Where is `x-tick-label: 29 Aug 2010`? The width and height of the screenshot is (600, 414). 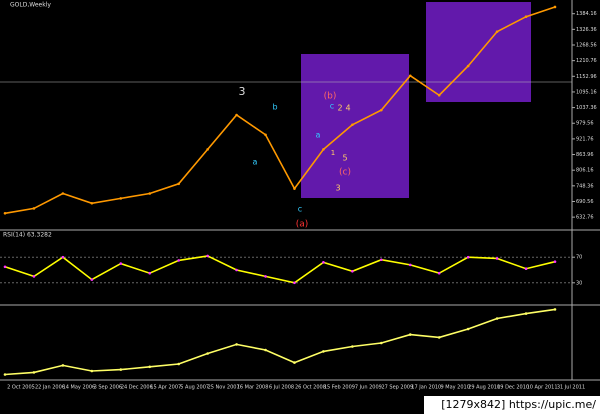 x-tick-label: 29 Aug 2010 is located at coordinates (484, 388).